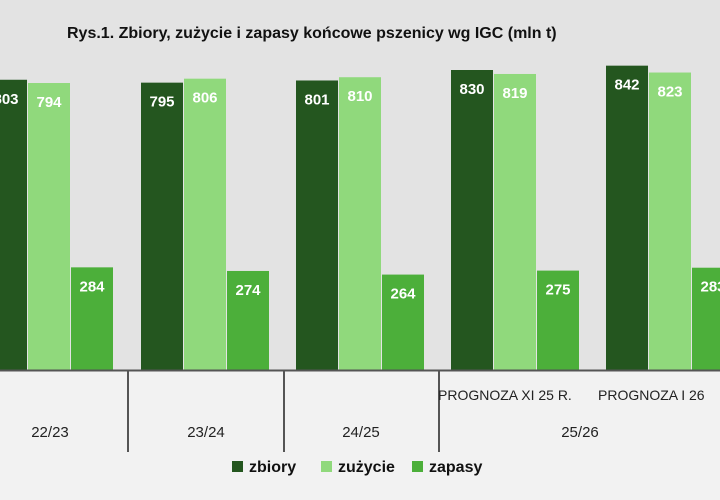 The width and height of the screenshot is (720, 500). What do you see at coordinates (366, 467) in the screenshot?
I see `legend-label-zużycie: zużycie` at bounding box center [366, 467].